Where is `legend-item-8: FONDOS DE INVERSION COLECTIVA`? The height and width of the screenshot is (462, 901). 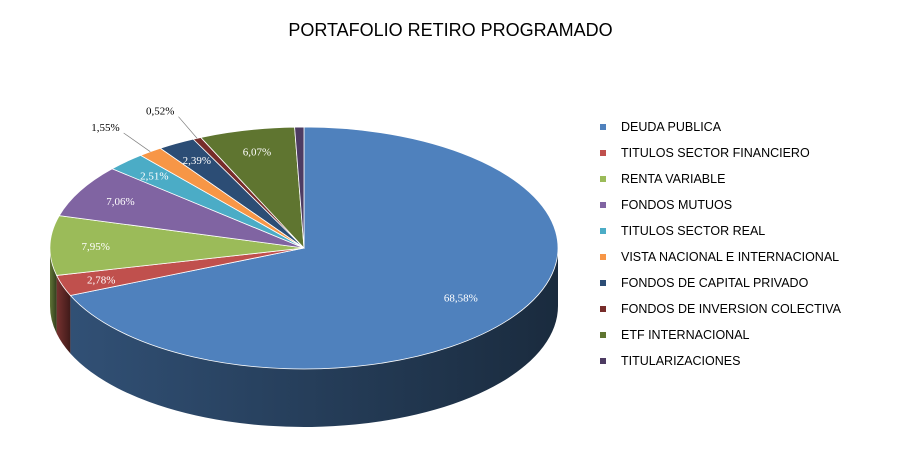
legend-item-8: FONDOS DE INVERSION COLECTIVA is located at coordinates (720, 309).